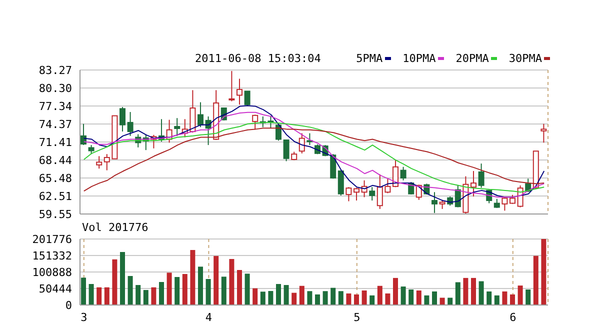 This screenshot has width=605, height=335. Describe the element at coordinates (55, 196) in the screenshot. I see `y-tick-label: 62.51` at that location.